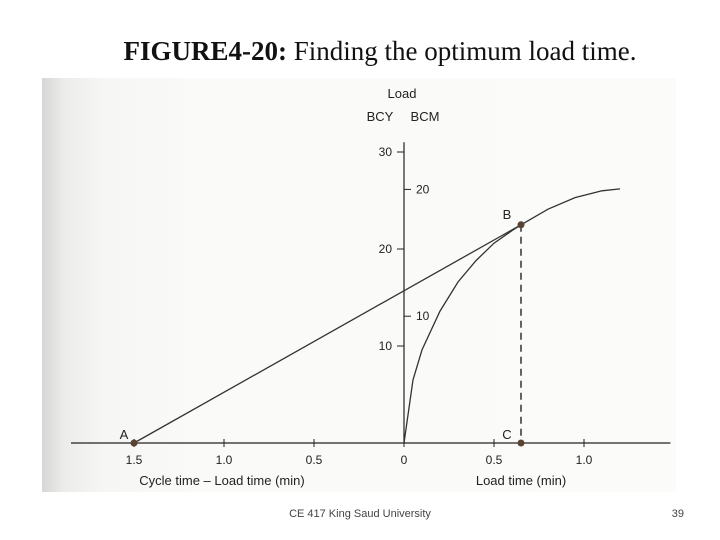  Describe the element at coordinates (402, 93) in the screenshot. I see `y-axis-title: Load` at that location.